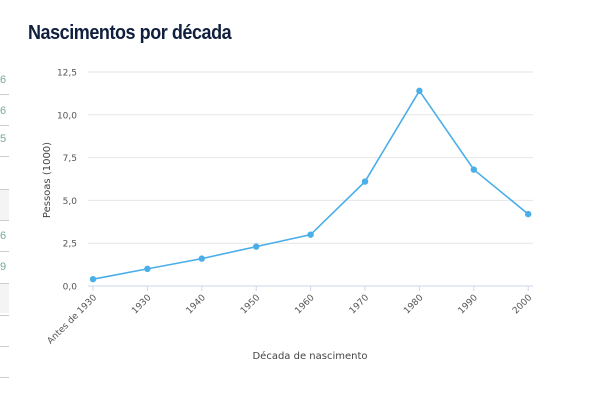  Describe the element at coordinates (141, 304) in the screenshot. I see `x-tick-label: 1930` at that location.